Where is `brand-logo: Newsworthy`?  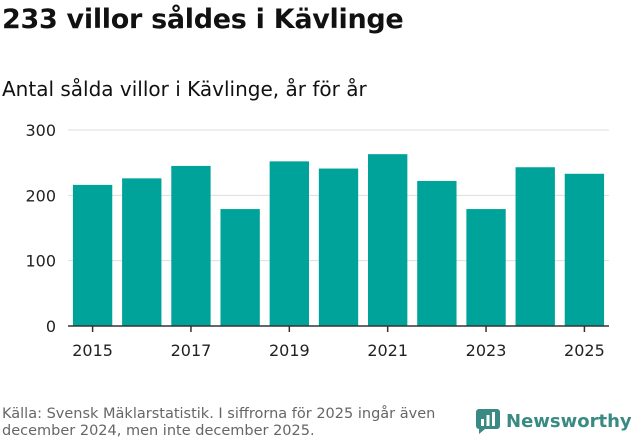
brand-logo: Newsworthy is located at coordinates (553, 421).